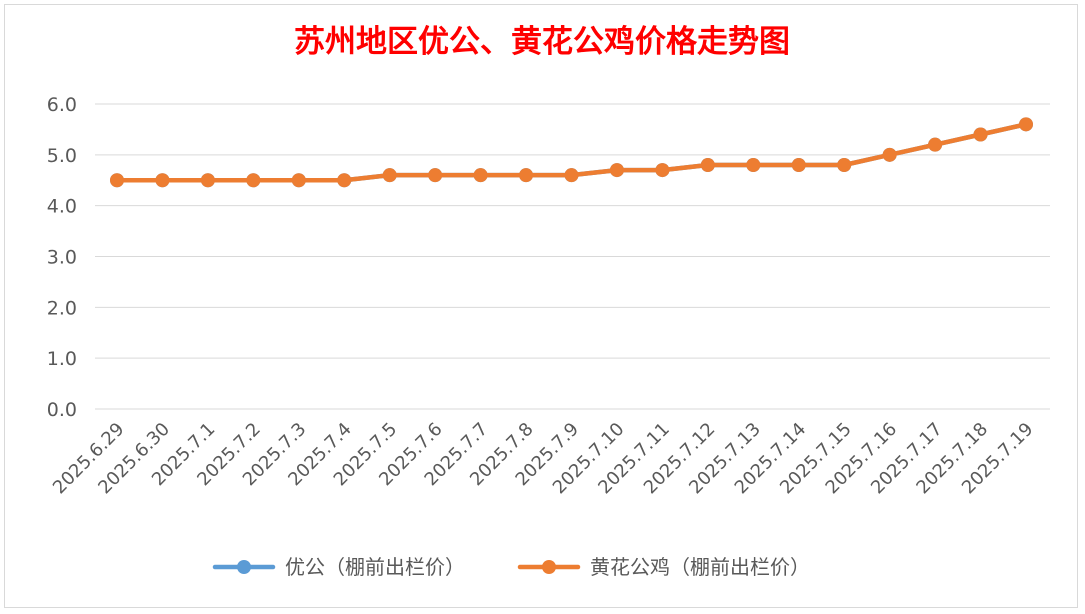  I want to click on y-tick-label: 0.0, so click(62, 410).